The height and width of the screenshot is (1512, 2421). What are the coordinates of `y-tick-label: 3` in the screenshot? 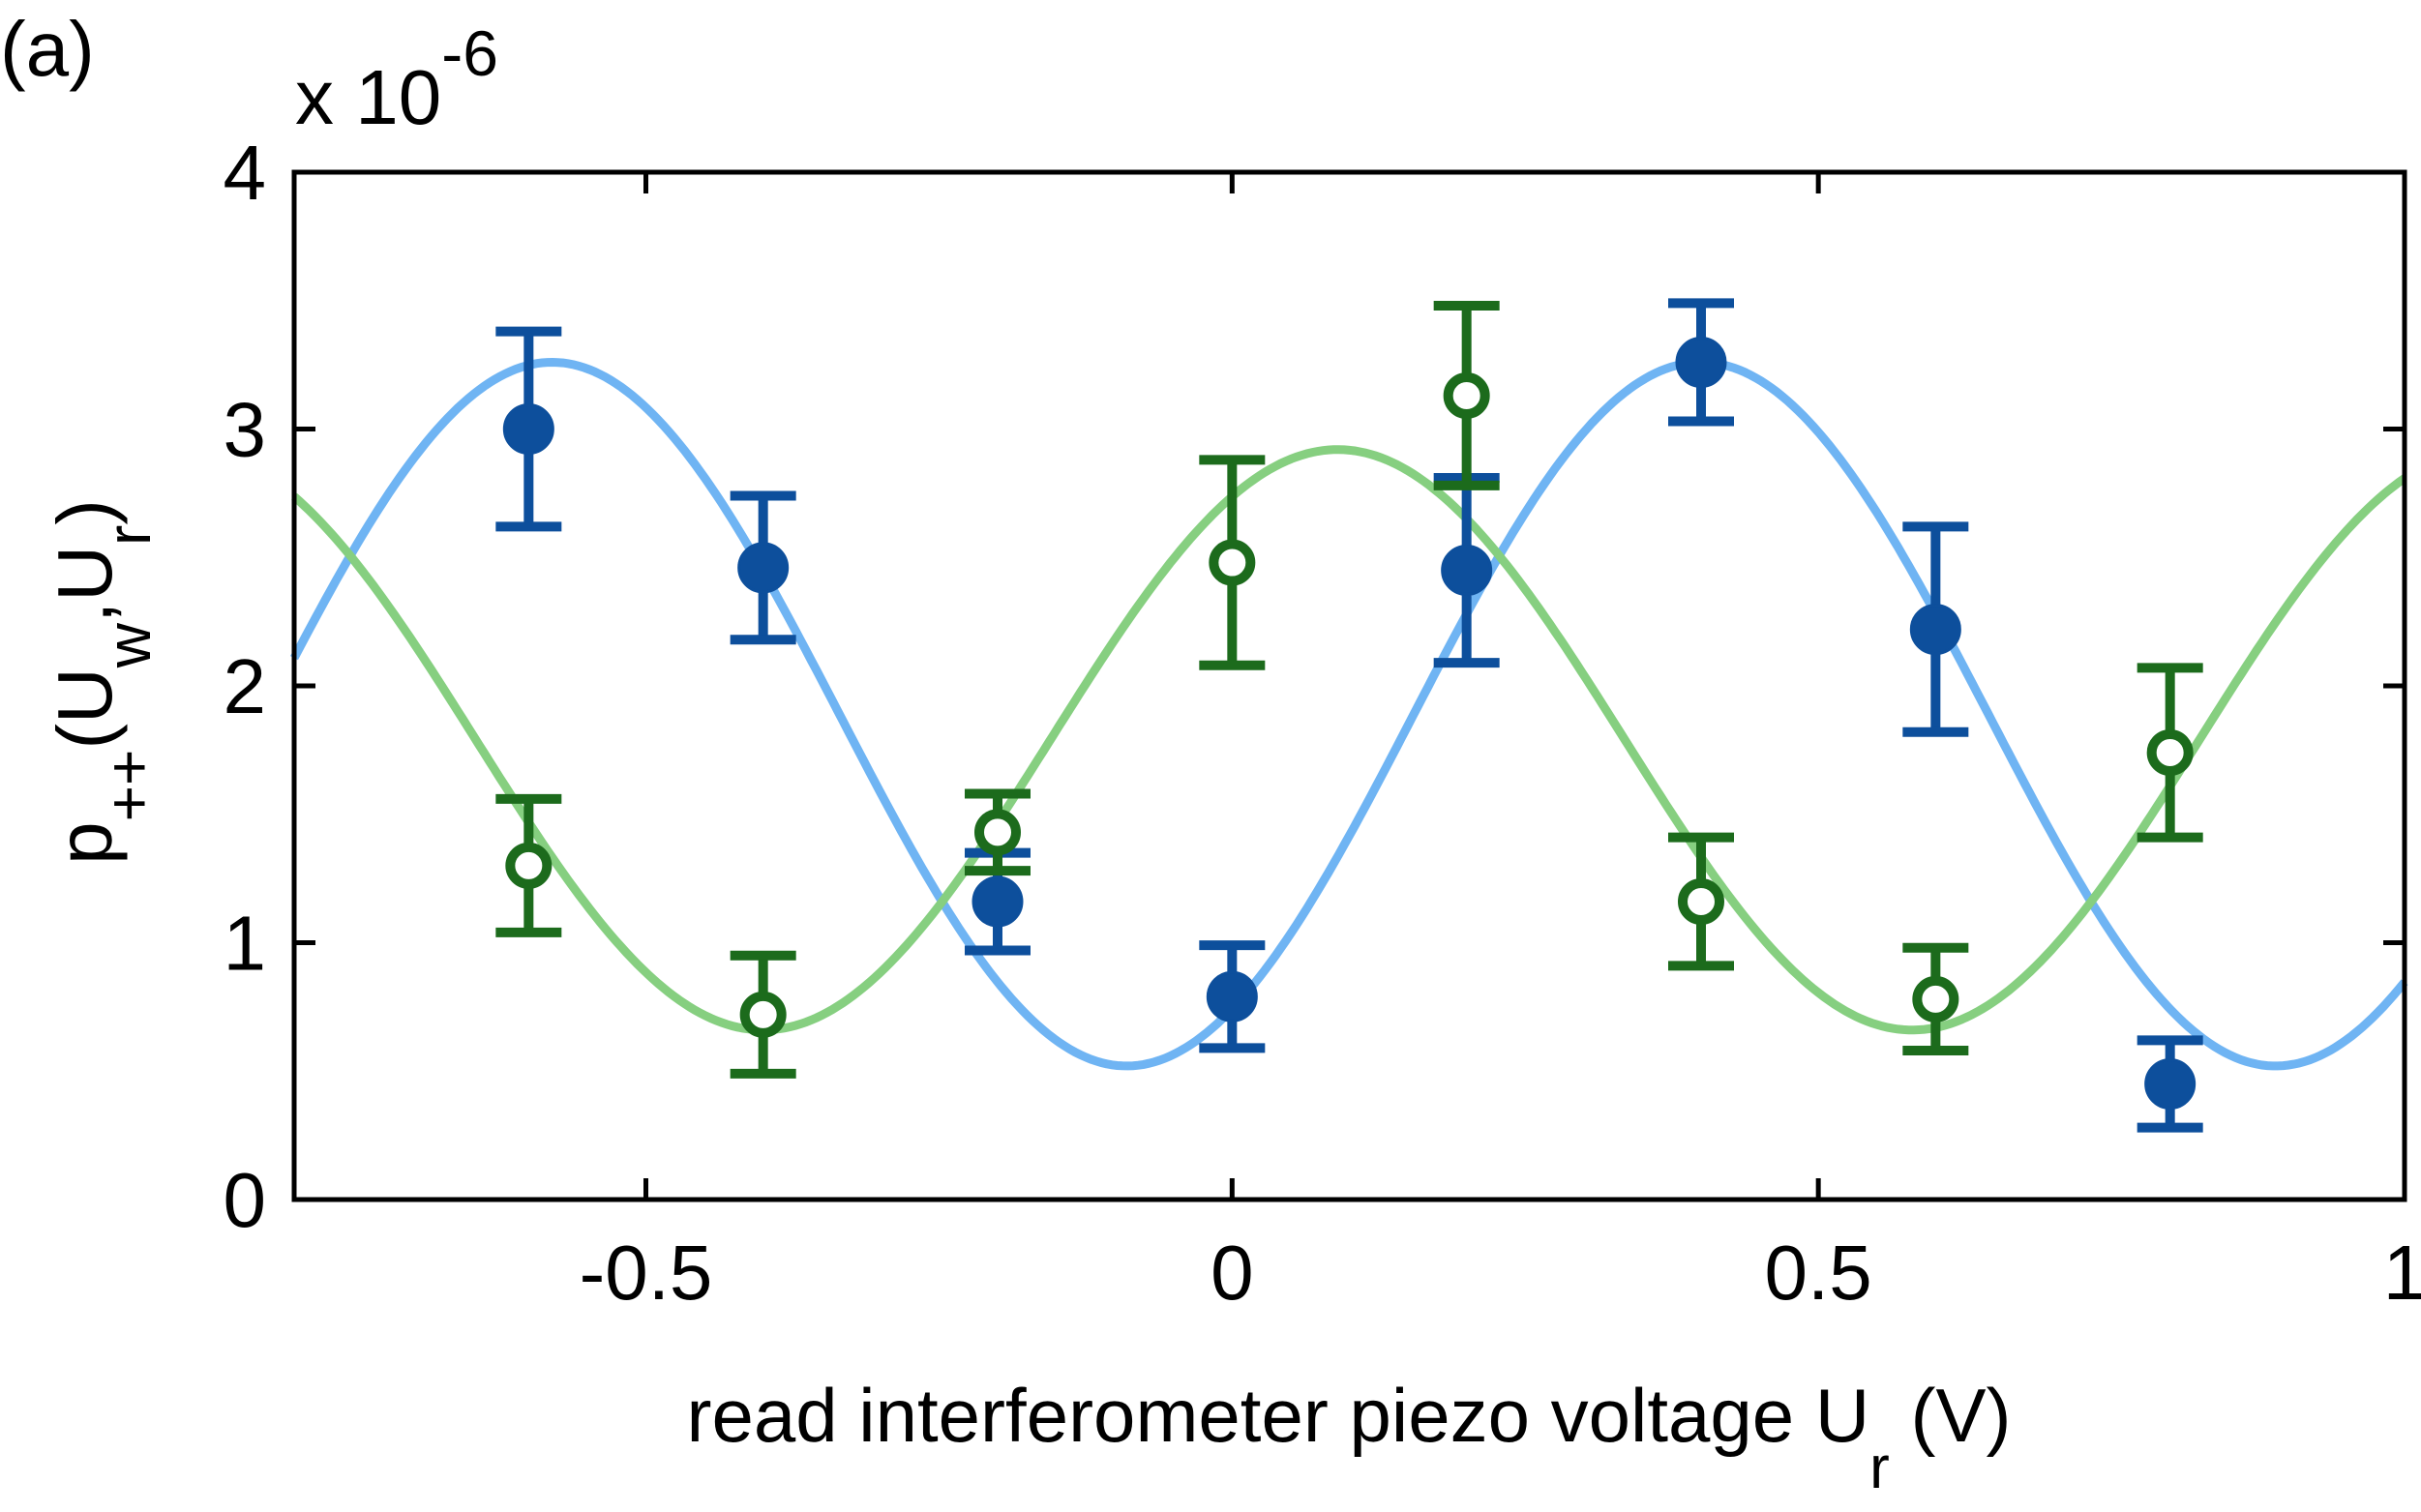 It's located at (245, 430).